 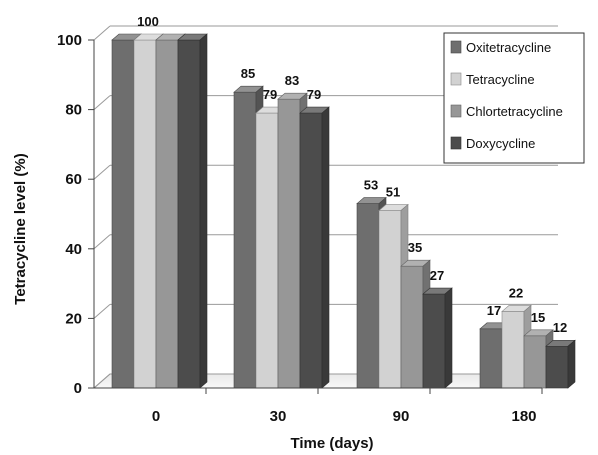 I want to click on x-axis-title: Time (days), so click(x=331, y=443).